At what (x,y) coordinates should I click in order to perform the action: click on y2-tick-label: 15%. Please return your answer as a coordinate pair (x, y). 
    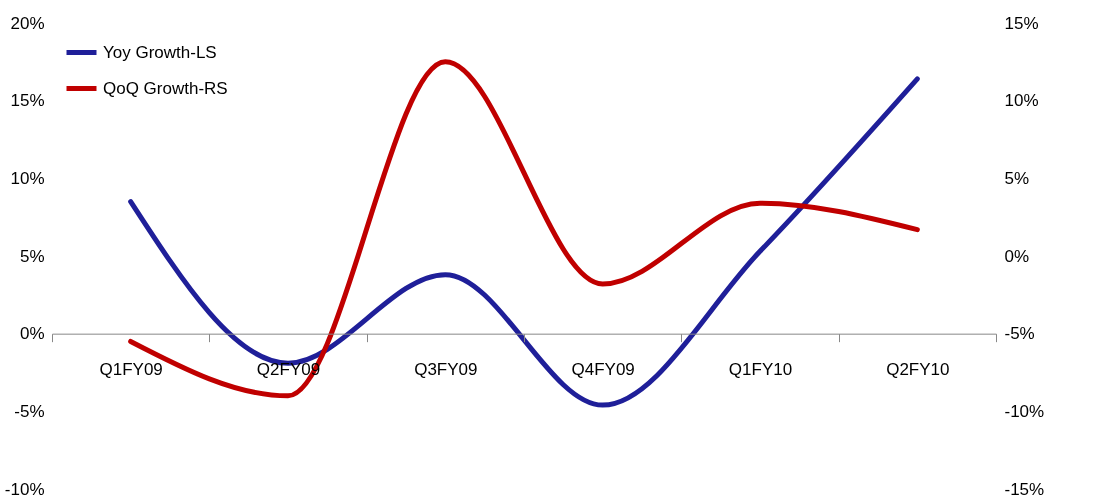
    Looking at the image, I should click on (1021, 23).